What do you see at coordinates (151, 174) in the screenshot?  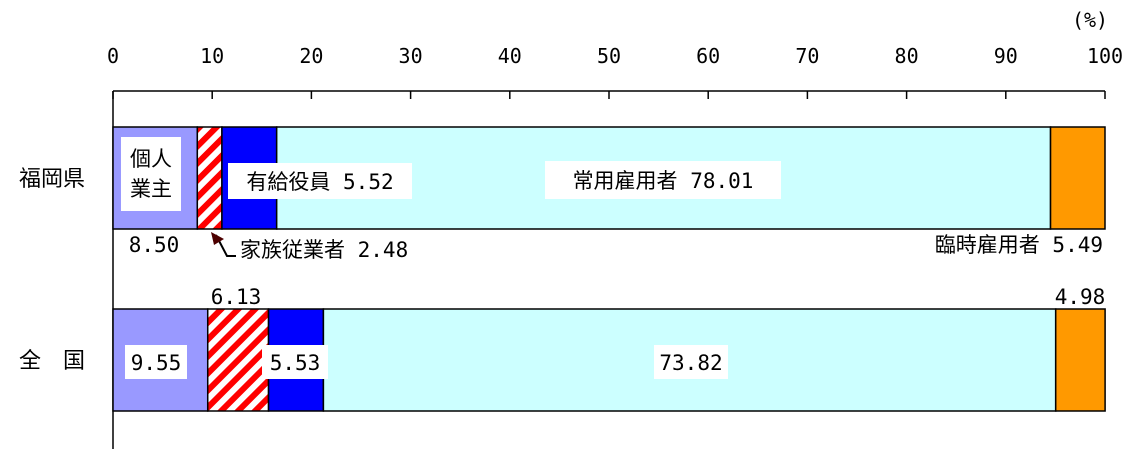 I see `owner-label-box` at bounding box center [151, 174].